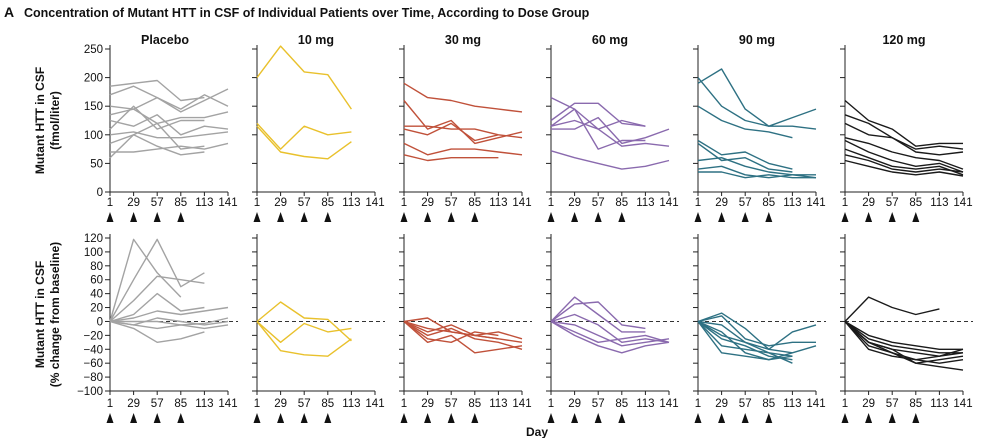 Image resolution: width=984 pixels, height=438 pixels. I want to click on panel-percent-5: 1 29 57 85 113 141, so click(906, 328).